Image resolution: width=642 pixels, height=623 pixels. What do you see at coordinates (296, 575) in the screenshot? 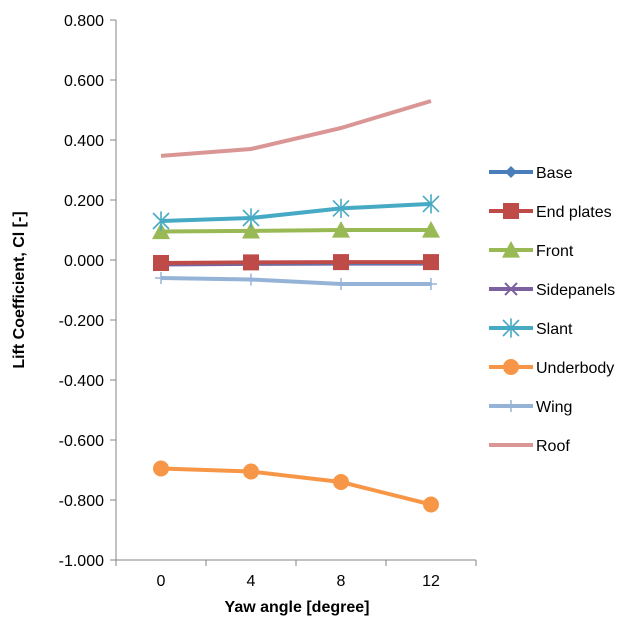
I see `x-axis-ticks: 0 4 8 12` at bounding box center [296, 575].